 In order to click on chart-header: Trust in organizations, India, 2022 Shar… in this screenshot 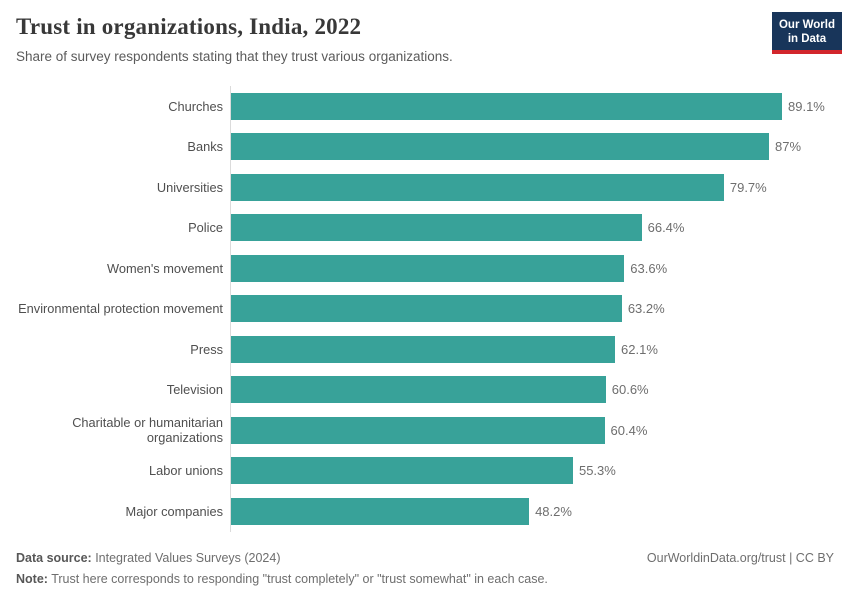, I will do `click(373, 39)`.